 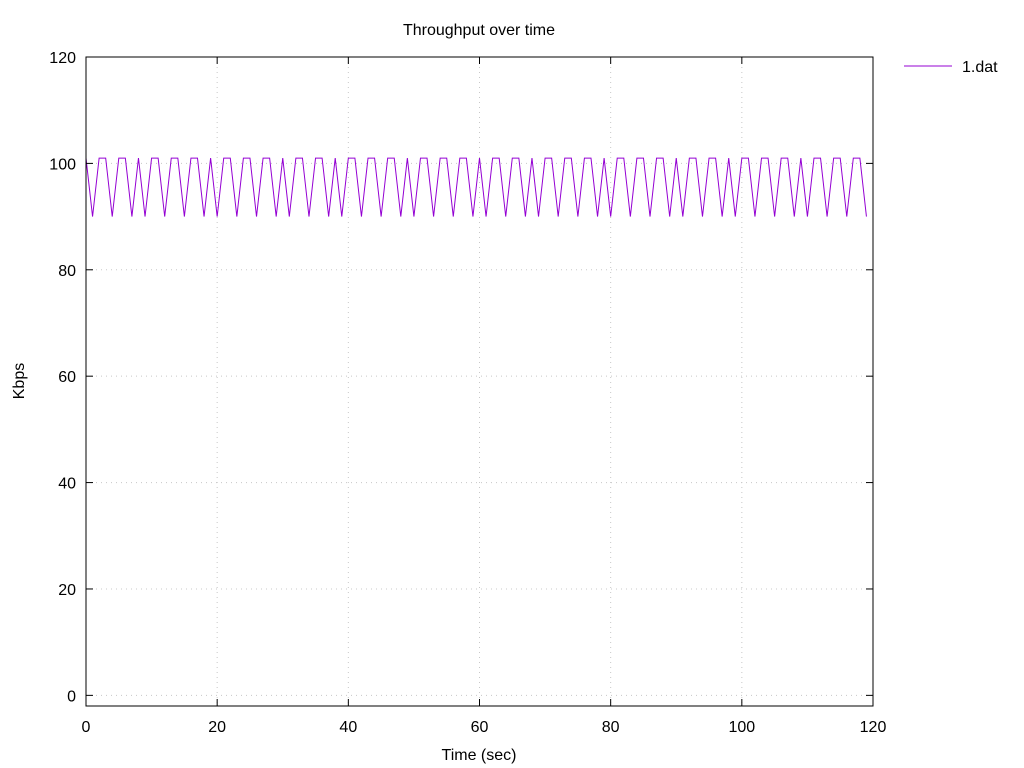 What do you see at coordinates (611, 727) in the screenshot?
I see `x-tick-label: 80` at bounding box center [611, 727].